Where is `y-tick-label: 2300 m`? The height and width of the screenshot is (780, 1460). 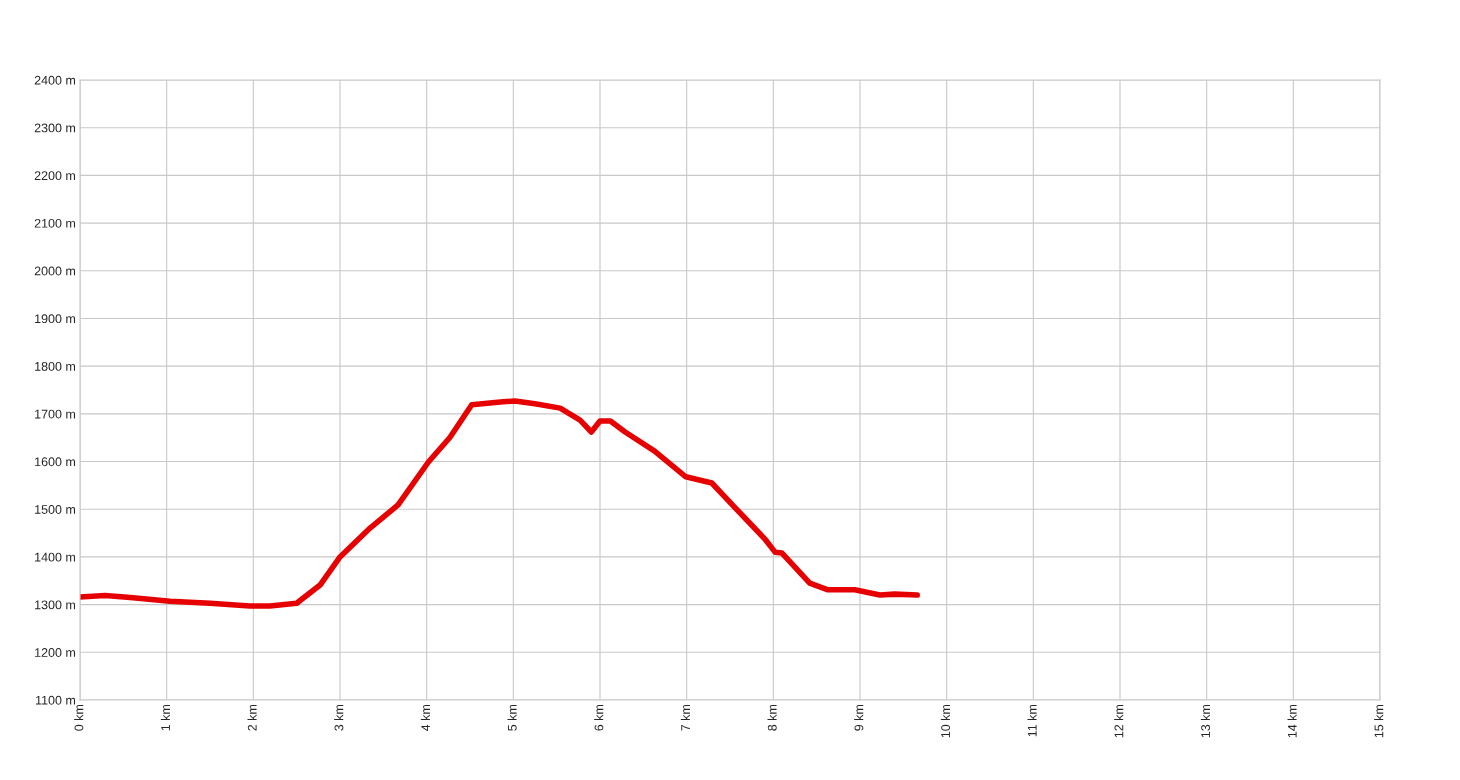 y-tick-label: 2300 m is located at coordinates (55, 128).